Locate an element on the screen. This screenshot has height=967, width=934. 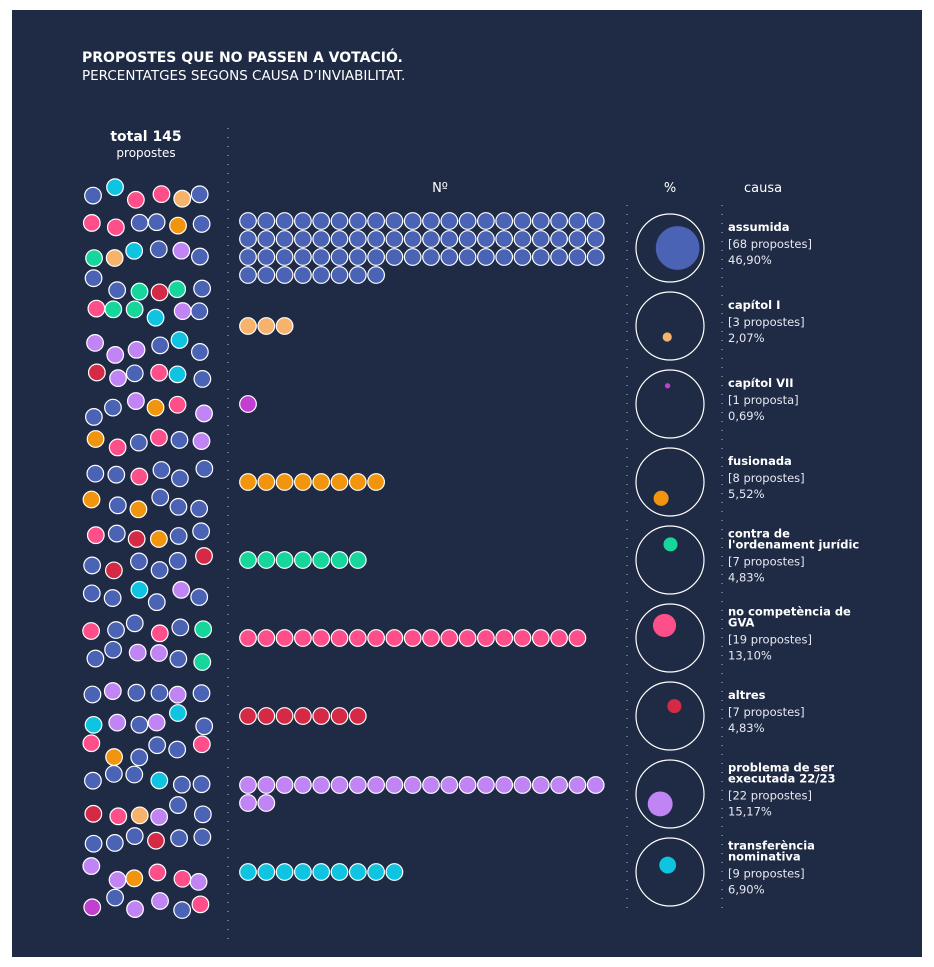
percent-label: 5,52% is located at coordinates (746, 494).